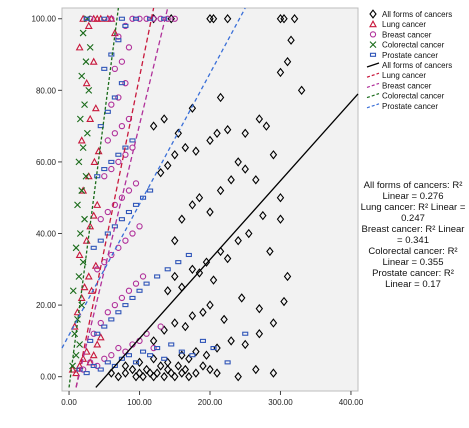 The height and width of the screenshot is (428, 469). I want to click on y-tick-label: 20.00, so click(46, 305).